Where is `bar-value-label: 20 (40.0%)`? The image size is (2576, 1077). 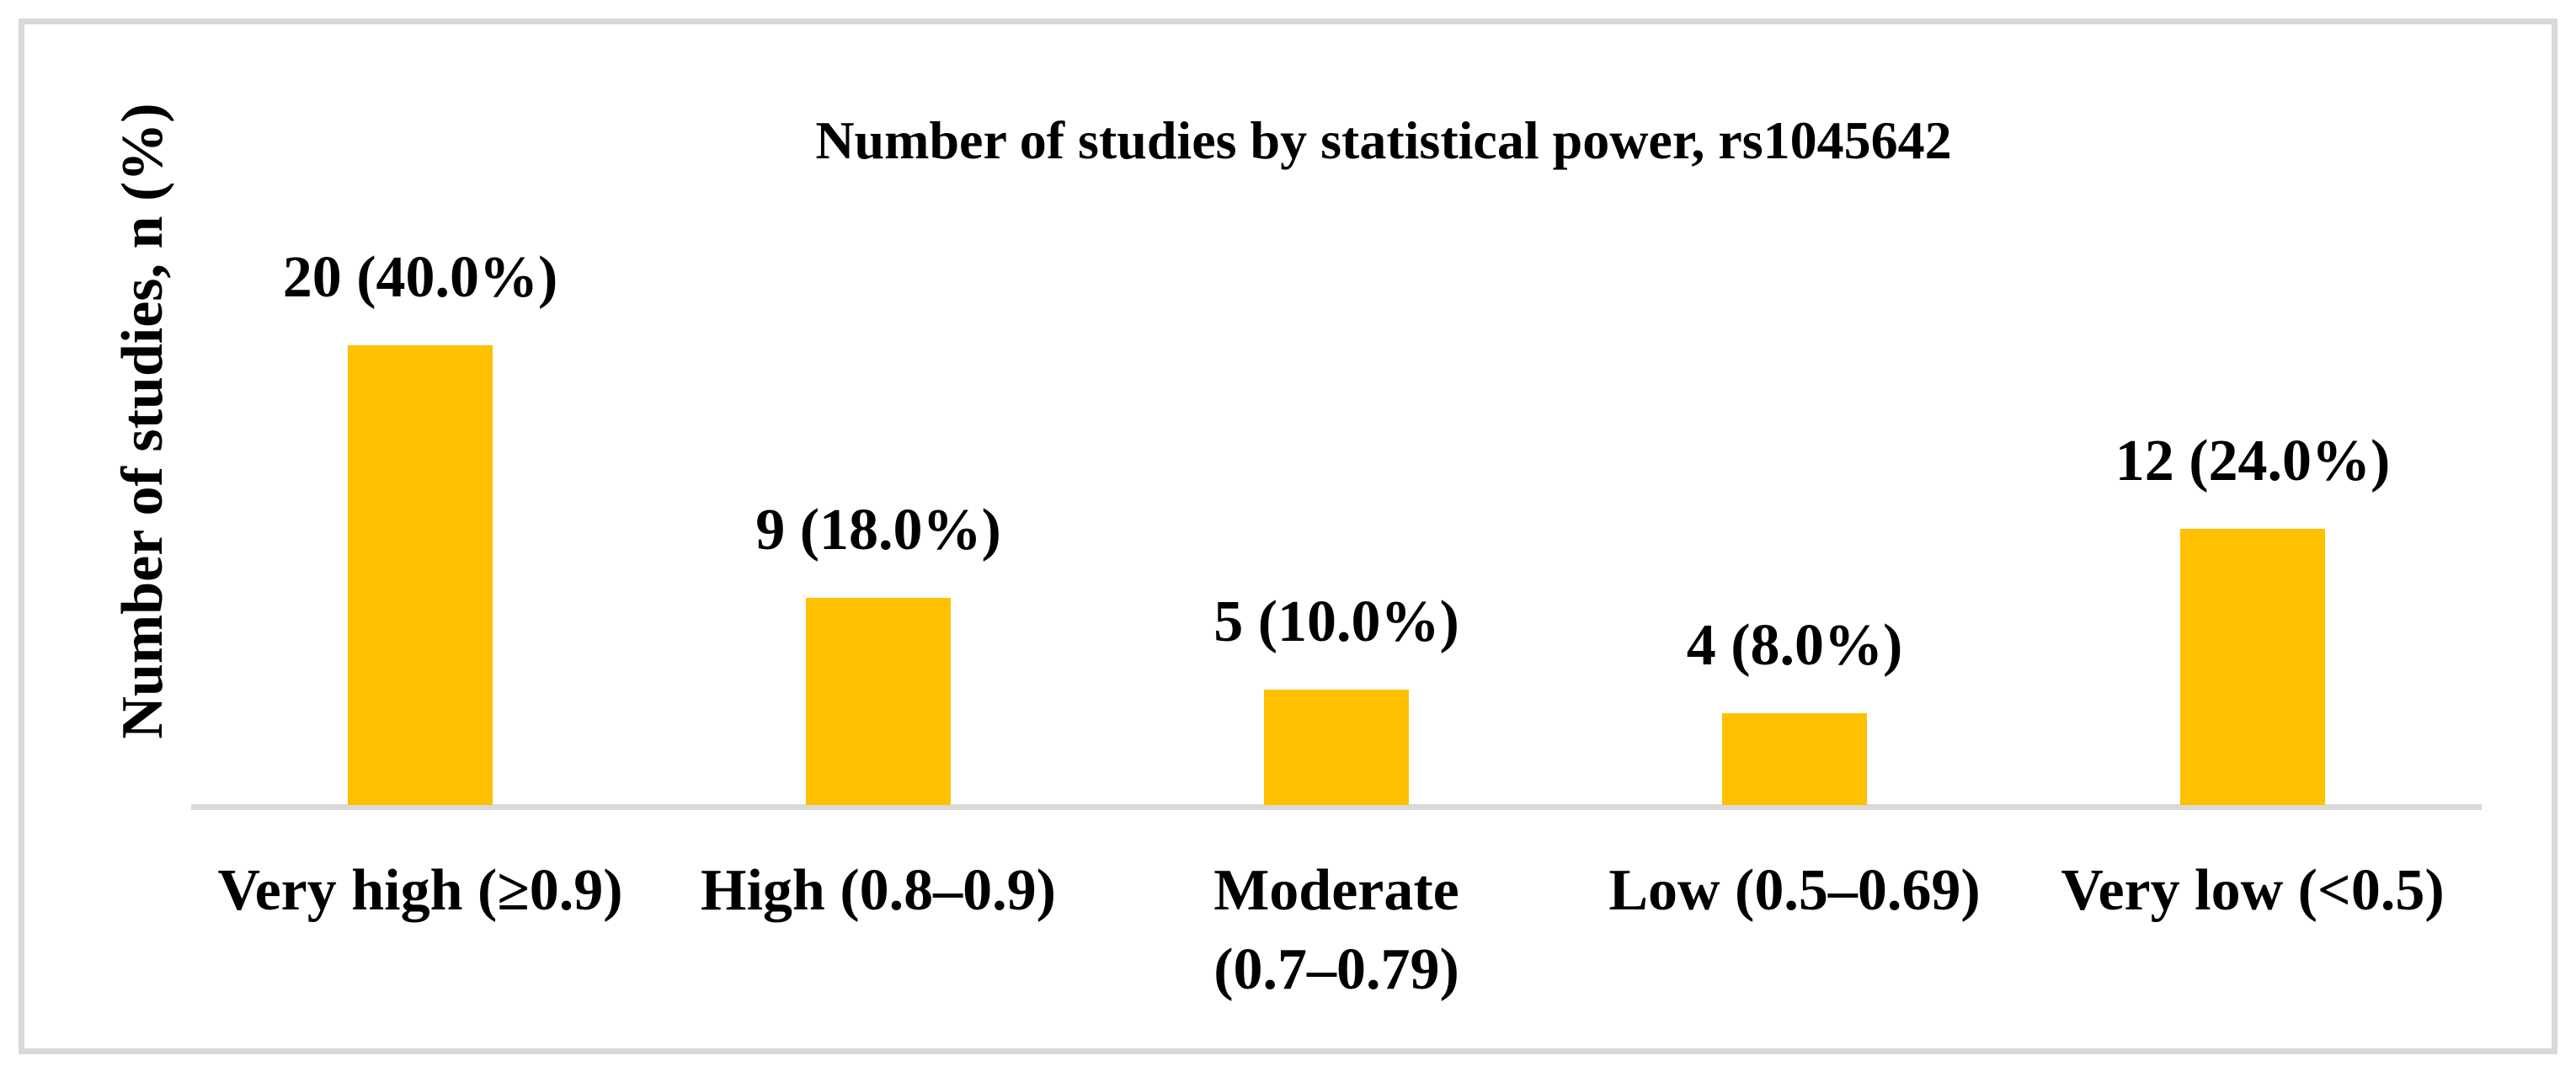 bar-value-label: 20 (40.0%) is located at coordinates (420, 277).